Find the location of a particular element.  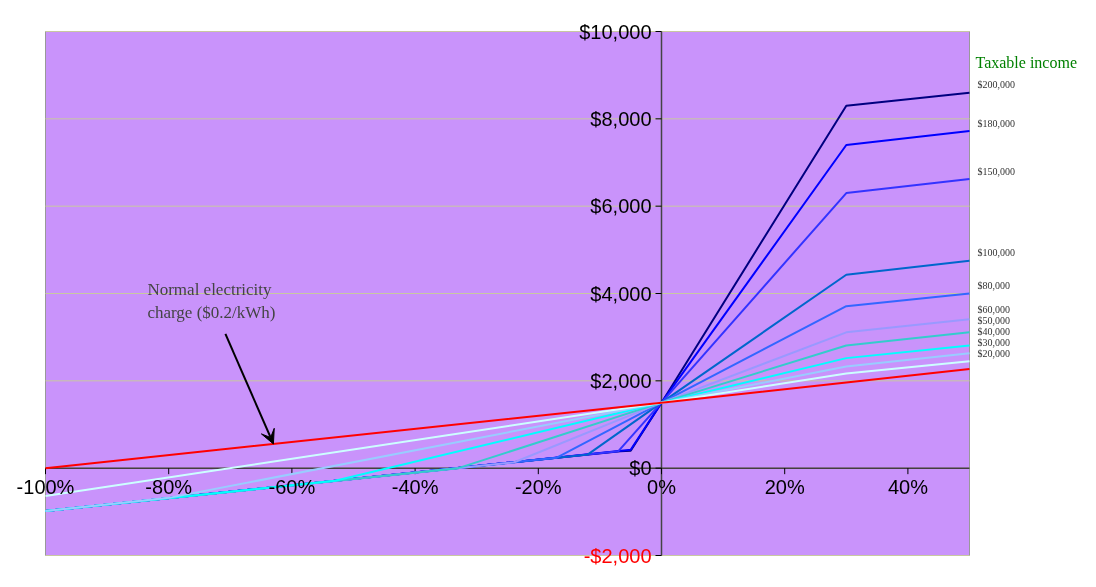

x-tick-label: -20% is located at coordinates (538, 487).